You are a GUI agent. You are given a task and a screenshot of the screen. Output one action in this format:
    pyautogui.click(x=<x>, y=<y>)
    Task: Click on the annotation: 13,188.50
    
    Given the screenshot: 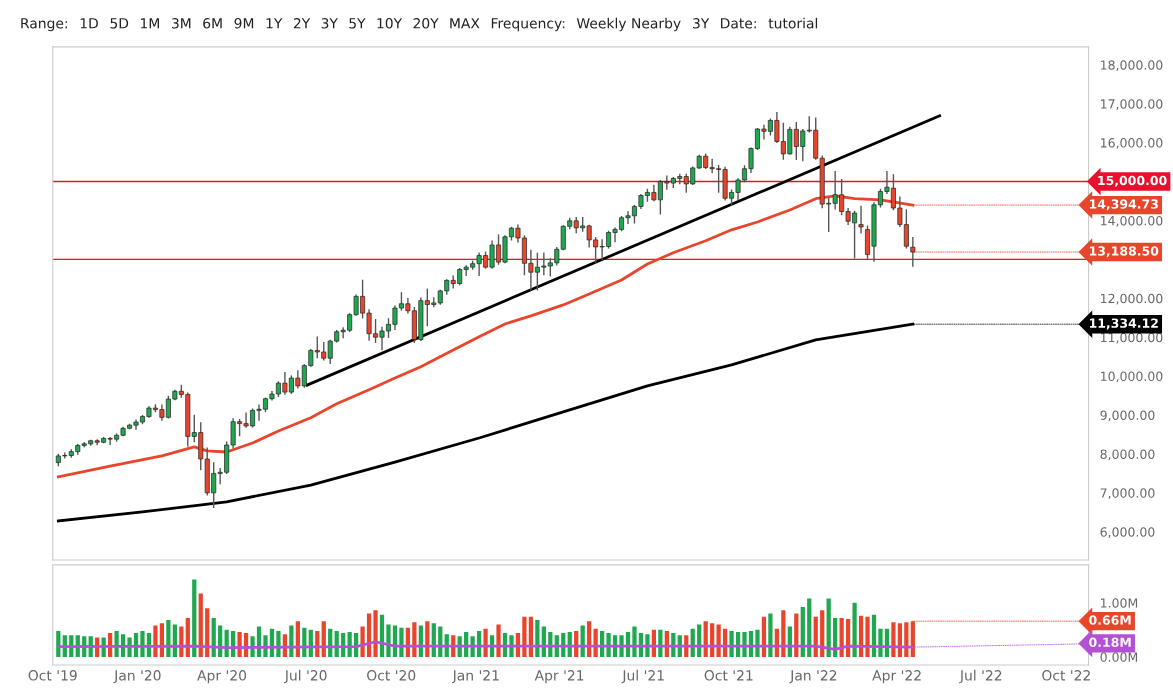 What is the action you would take?
    pyautogui.click(x=1124, y=252)
    